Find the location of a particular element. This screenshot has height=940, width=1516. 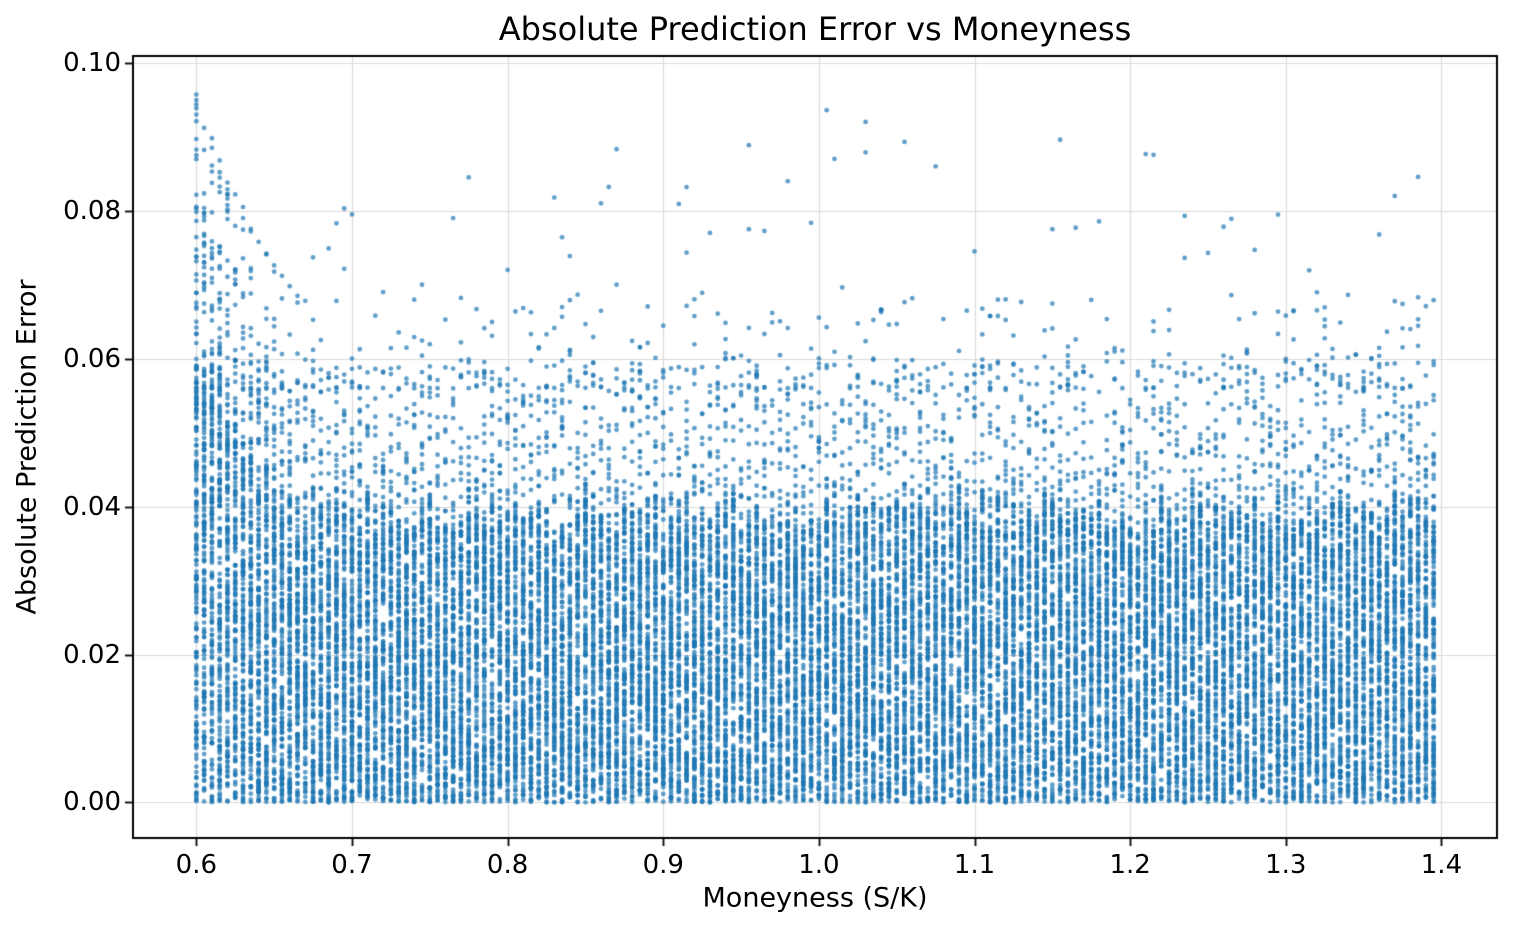

x-tick-label: 1.4 is located at coordinates (1441, 865).